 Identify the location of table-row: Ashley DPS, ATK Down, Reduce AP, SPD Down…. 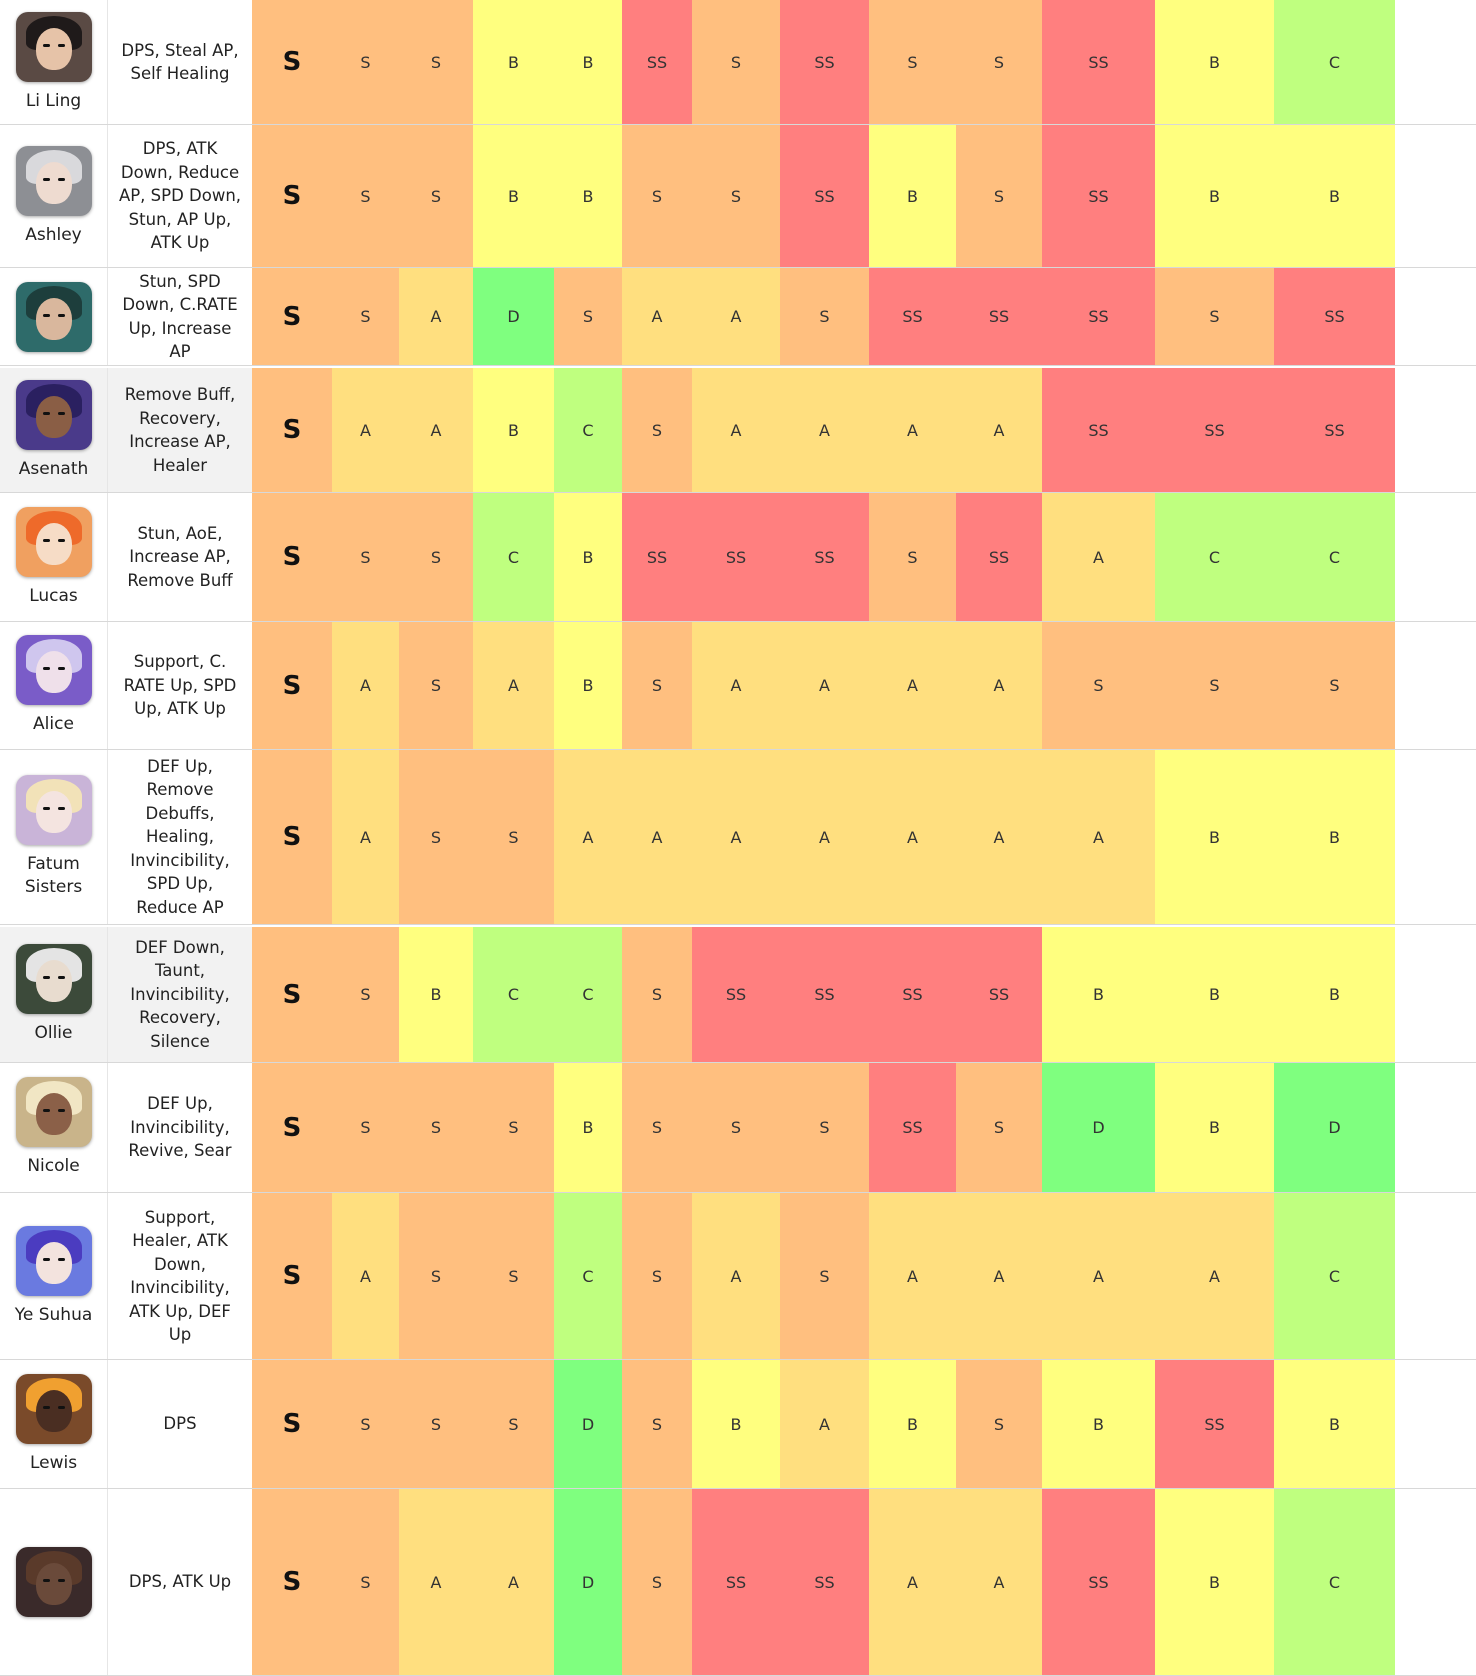
(738, 196).